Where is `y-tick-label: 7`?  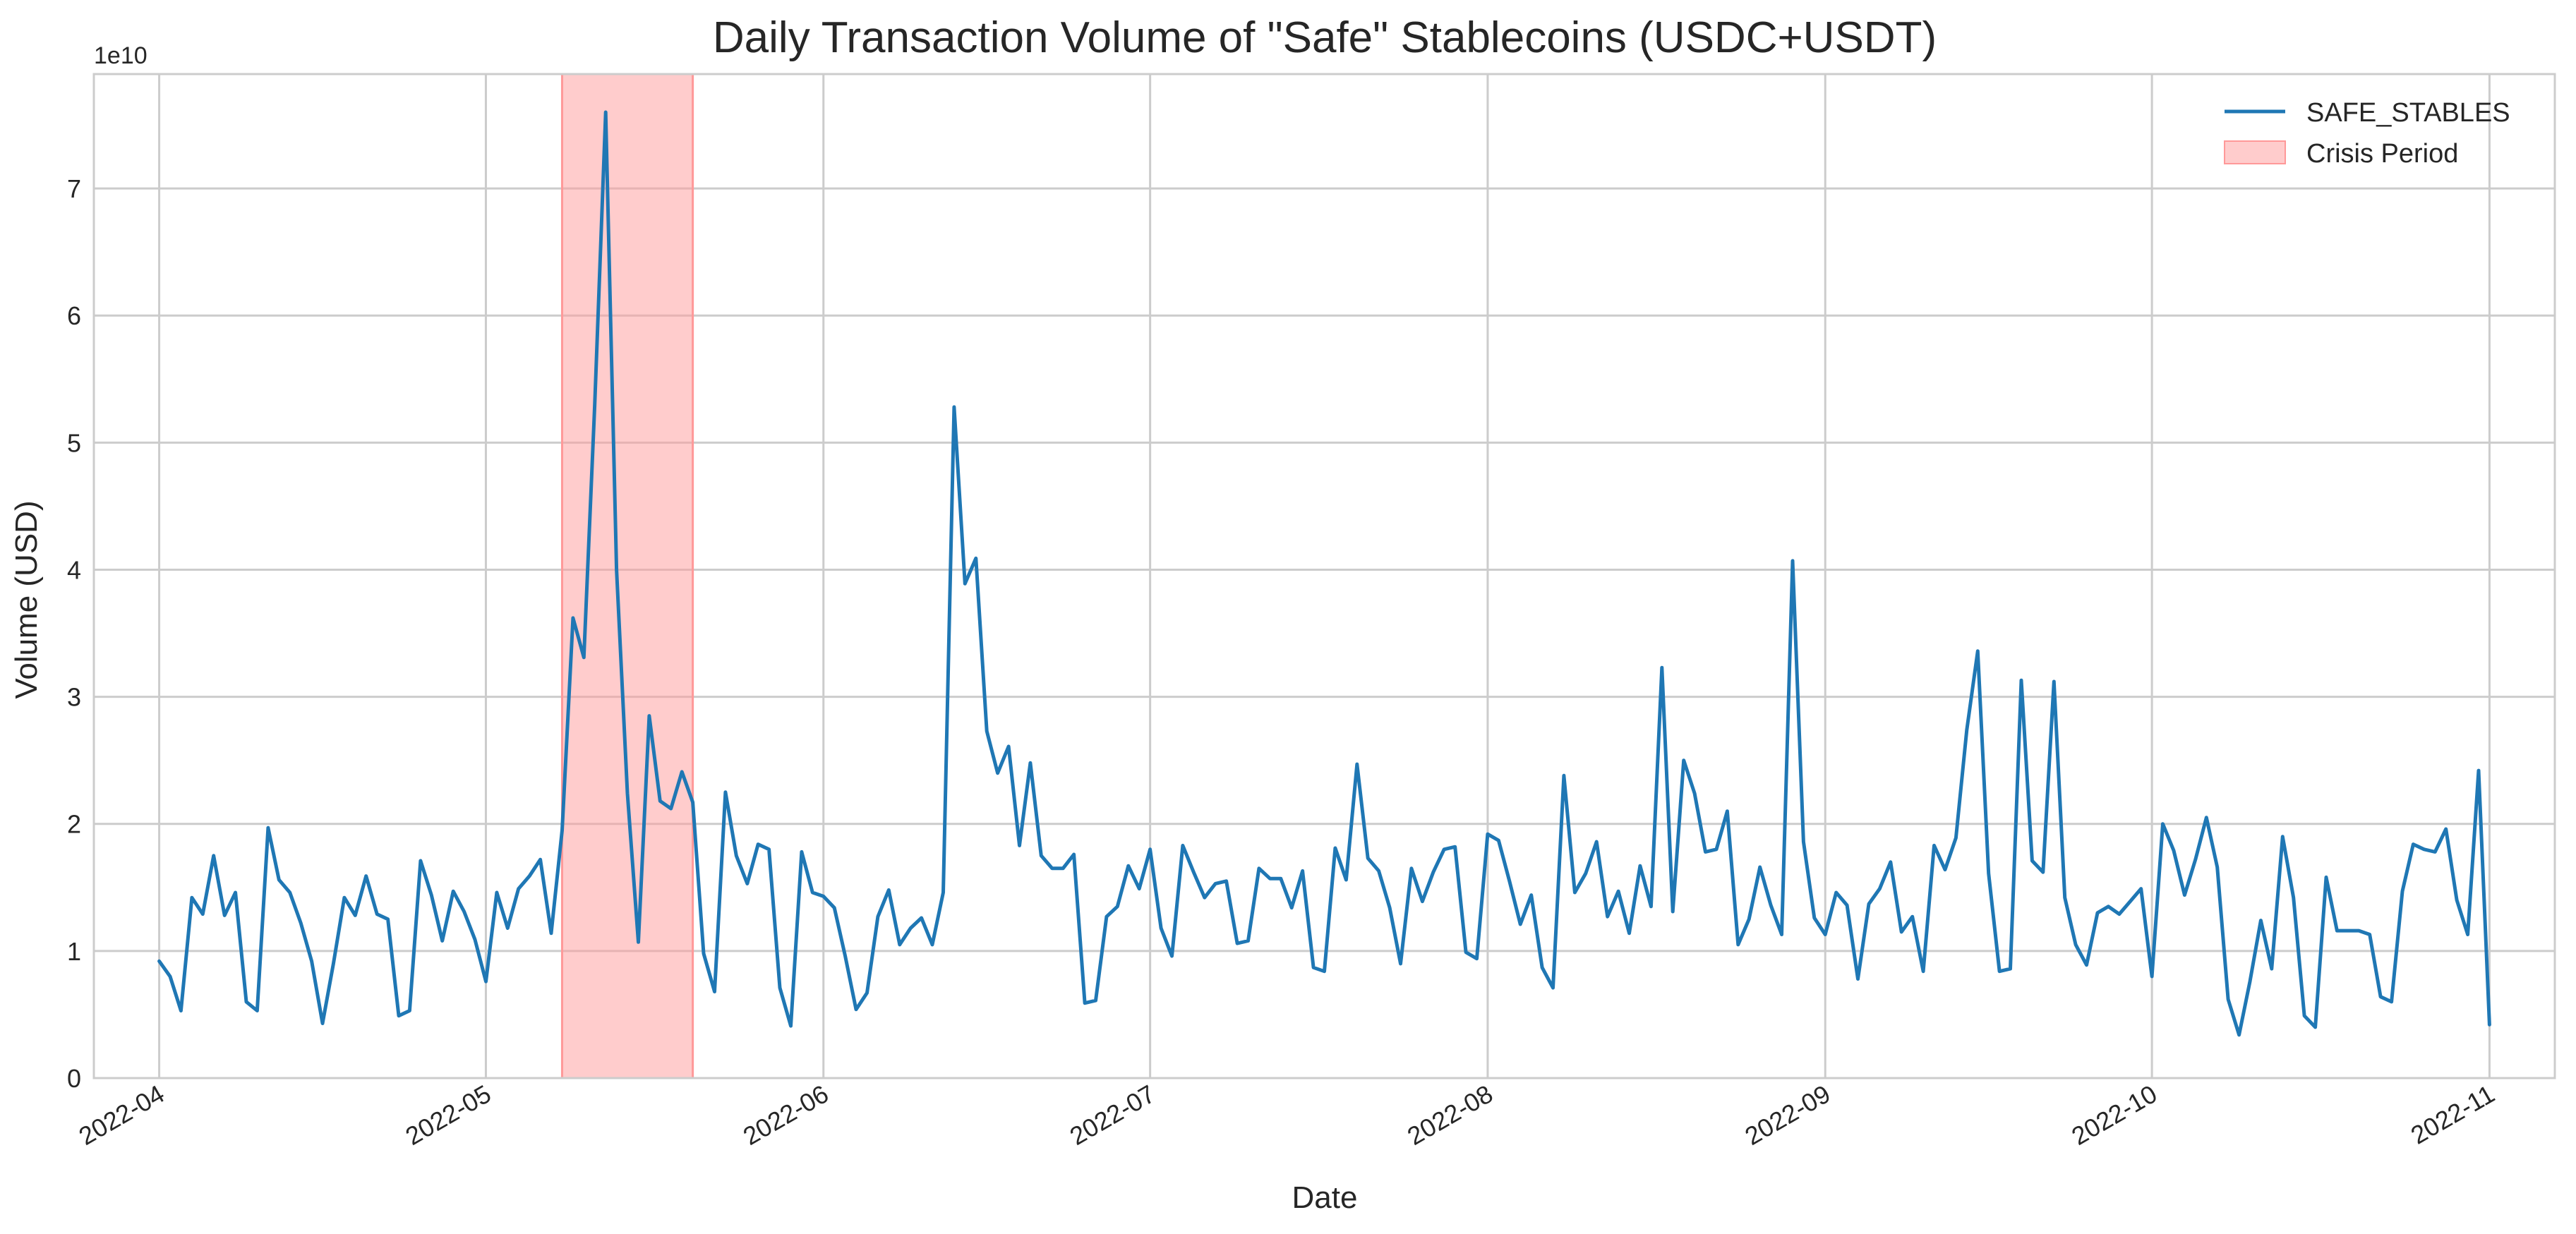 y-tick-label: 7 is located at coordinates (74, 188).